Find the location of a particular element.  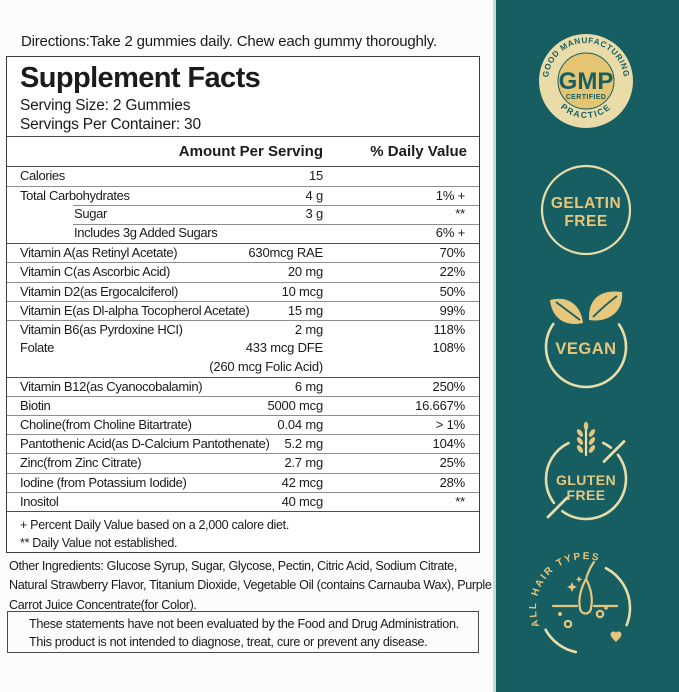

nutrient-dv: 118% is located at coordinates (449, 329).